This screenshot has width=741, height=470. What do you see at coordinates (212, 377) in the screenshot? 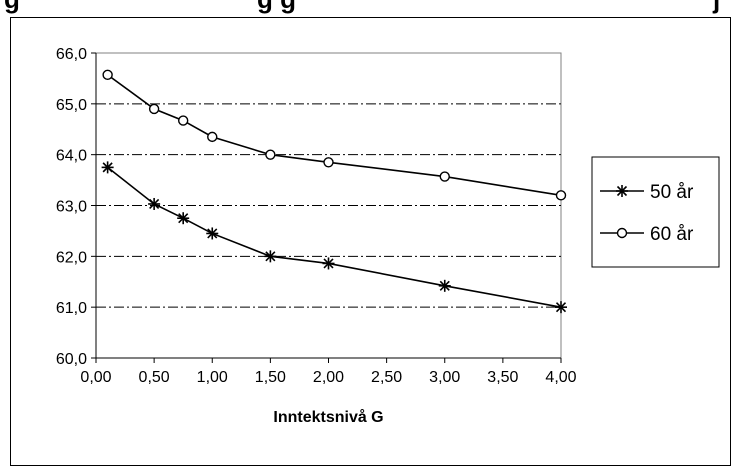
I see `x-tick-label: 1,00` at bounding box center [212, 377].